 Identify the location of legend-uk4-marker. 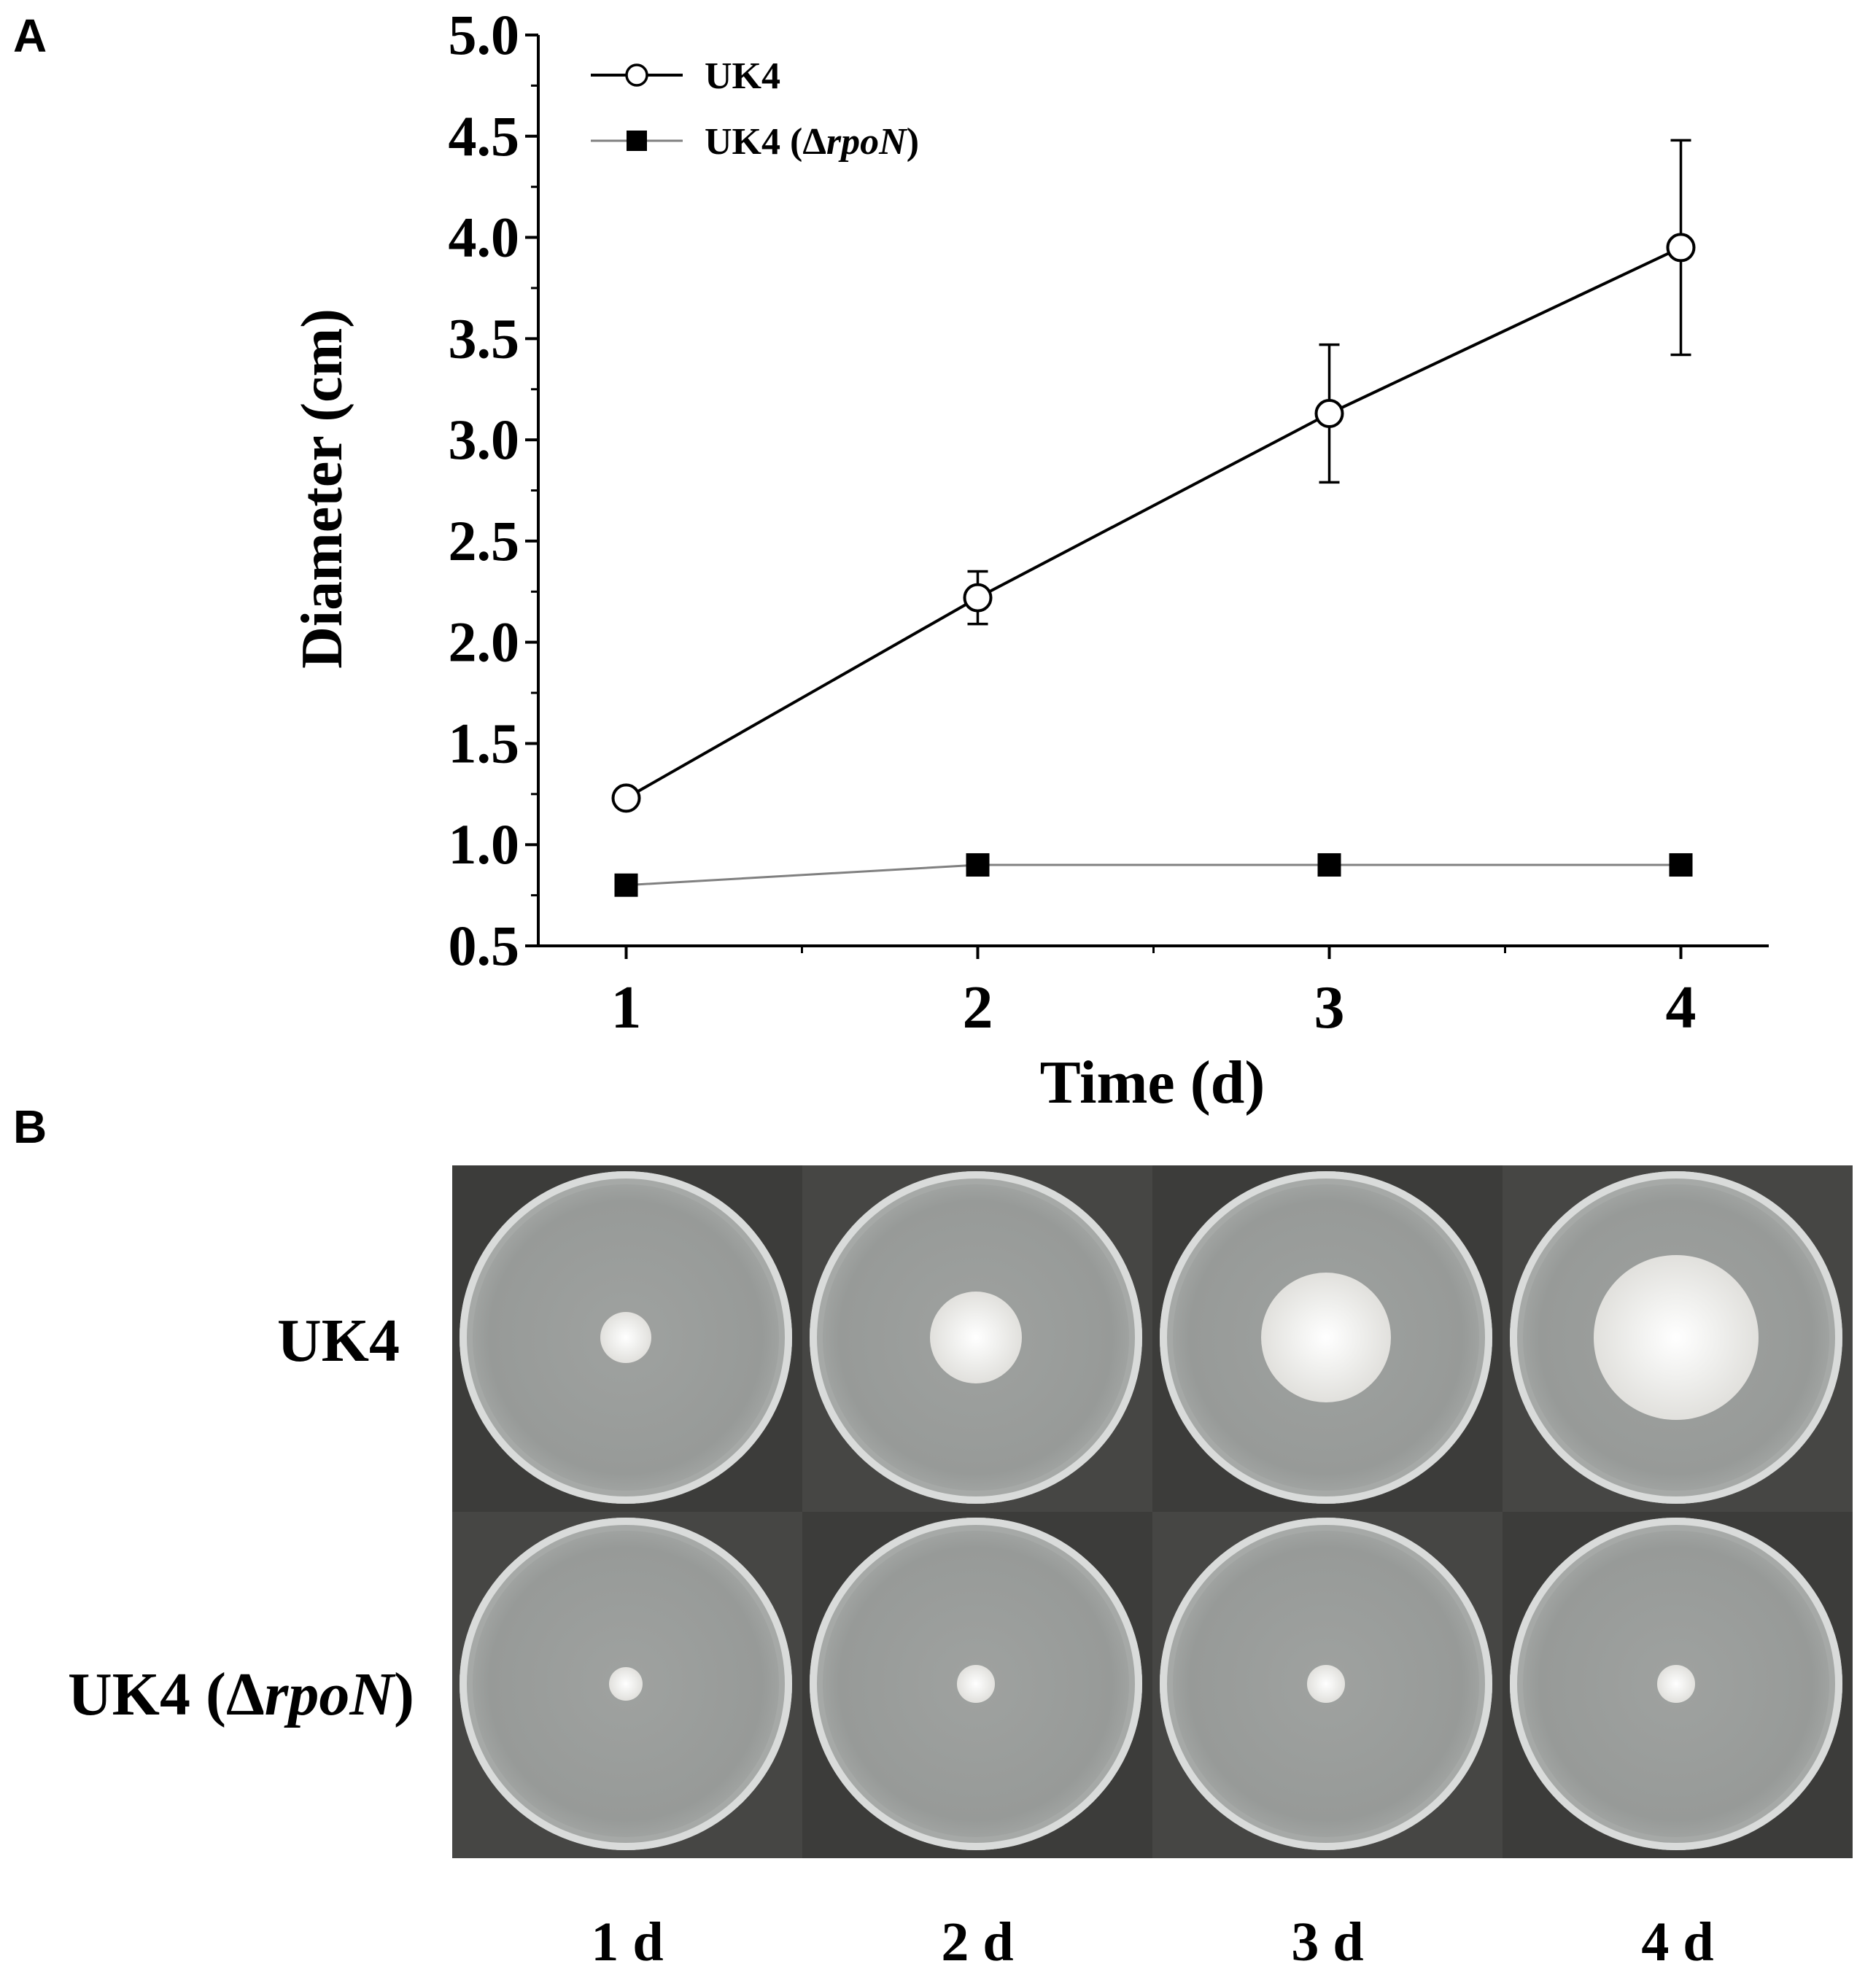
(636, 75).